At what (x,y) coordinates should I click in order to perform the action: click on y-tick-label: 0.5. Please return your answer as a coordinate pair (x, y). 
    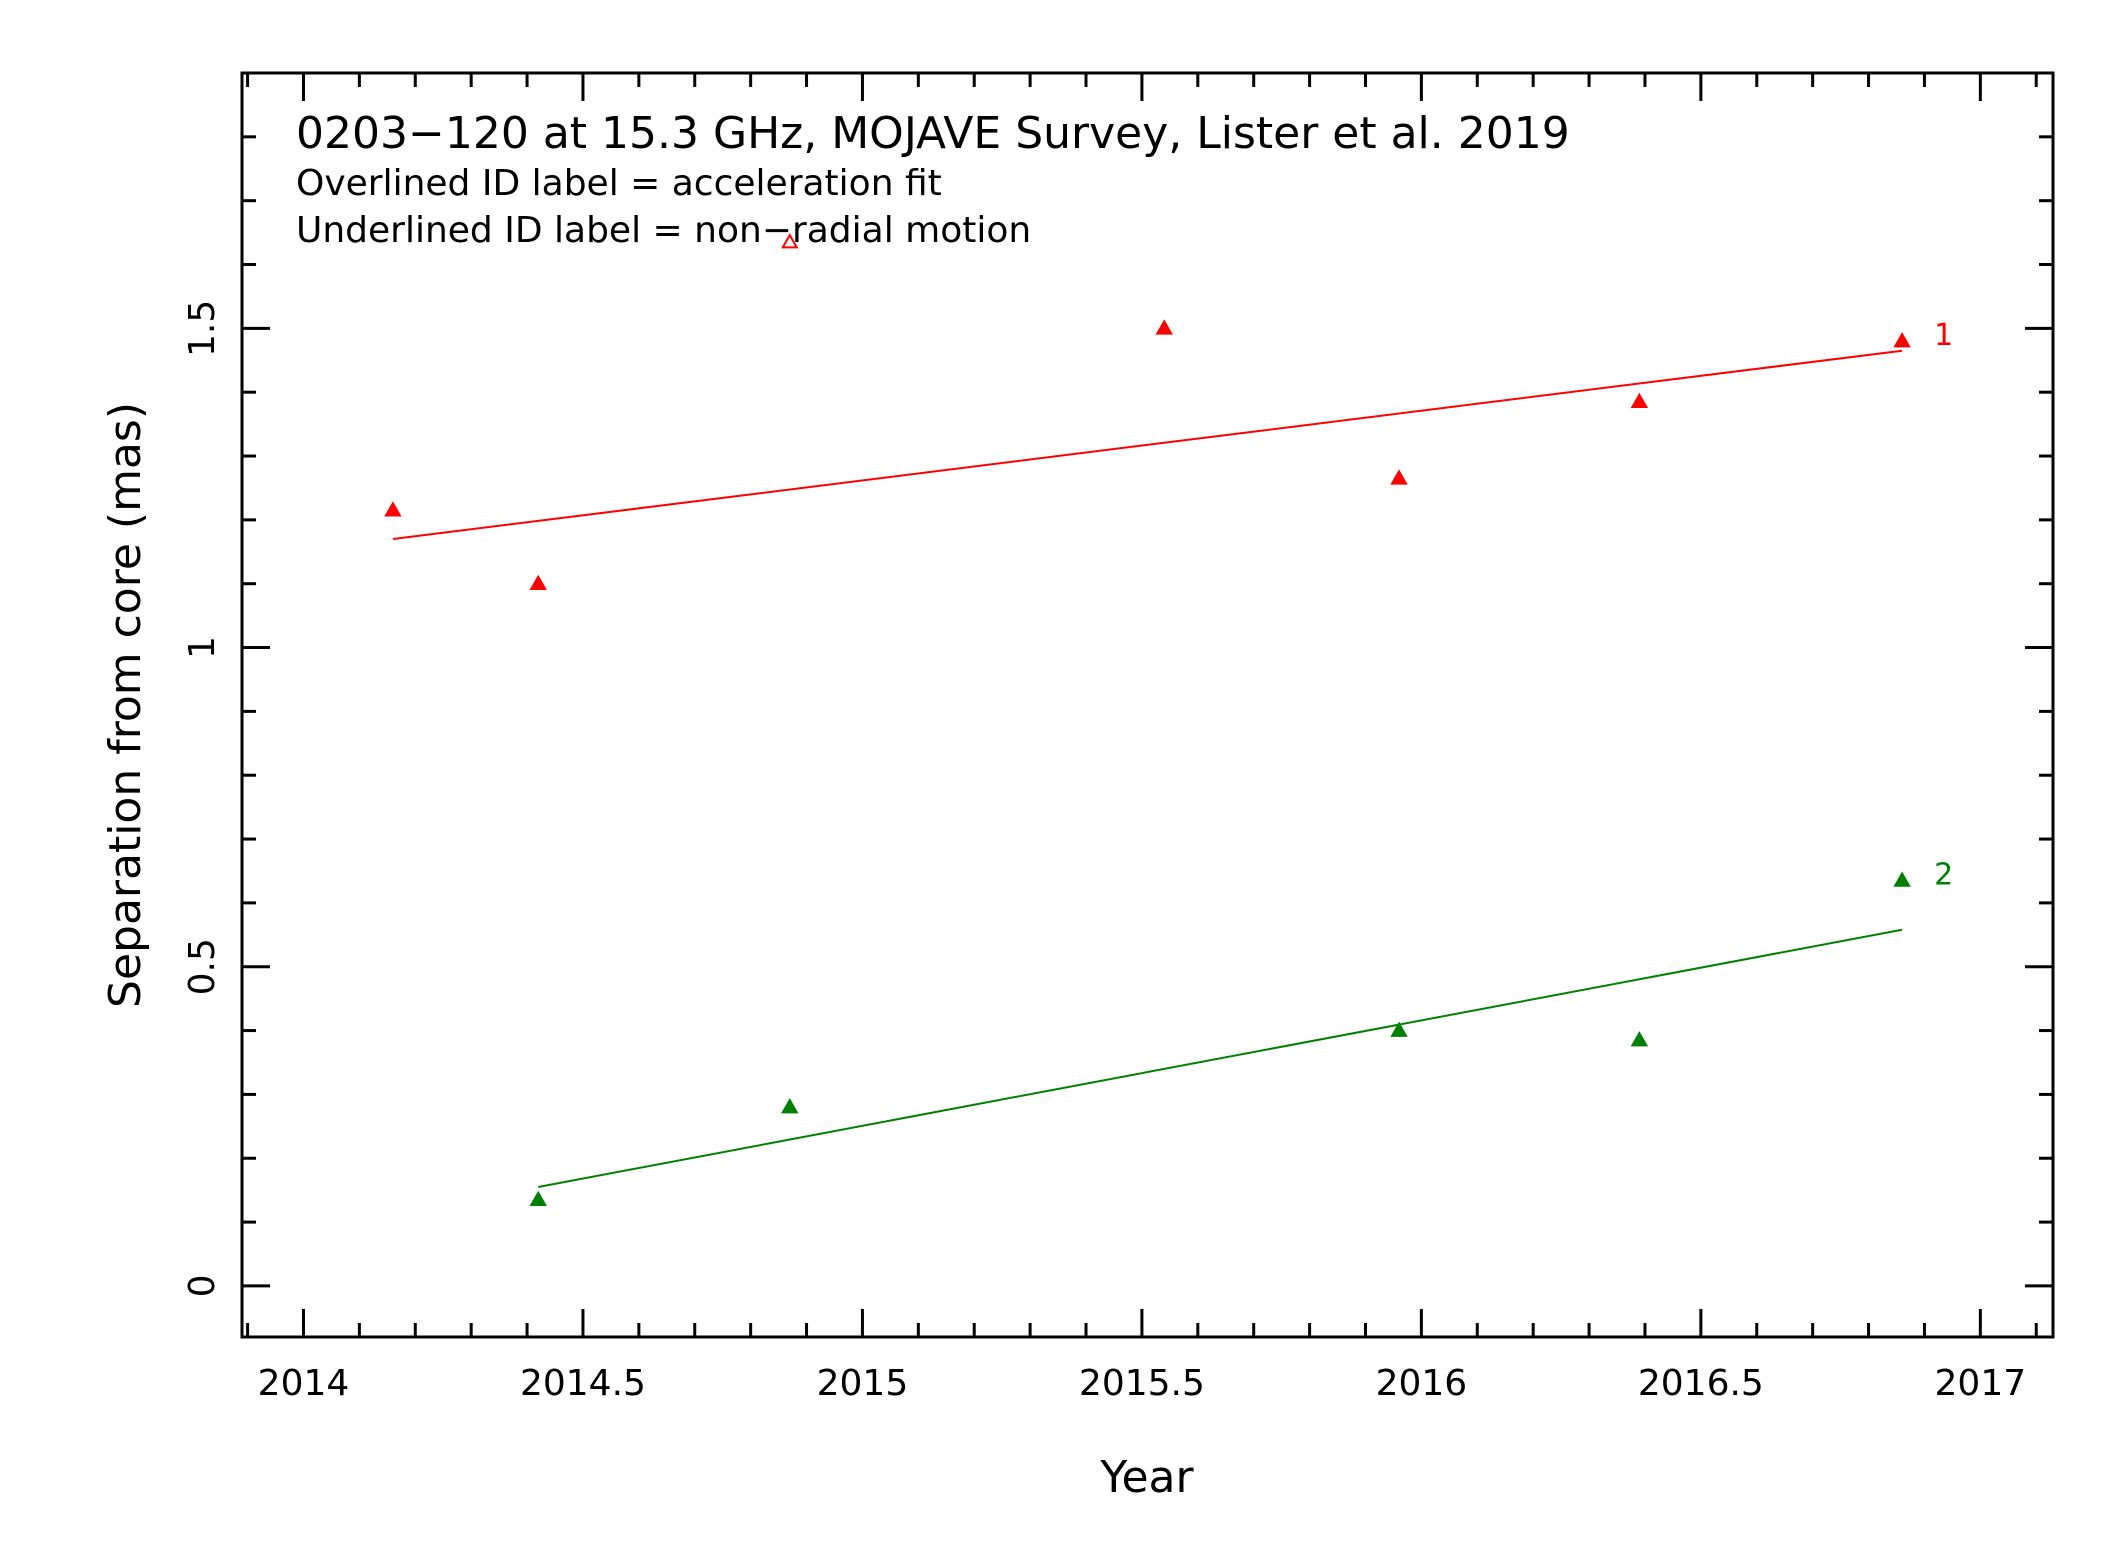
    Looking at the image, I should click on (202, 966).